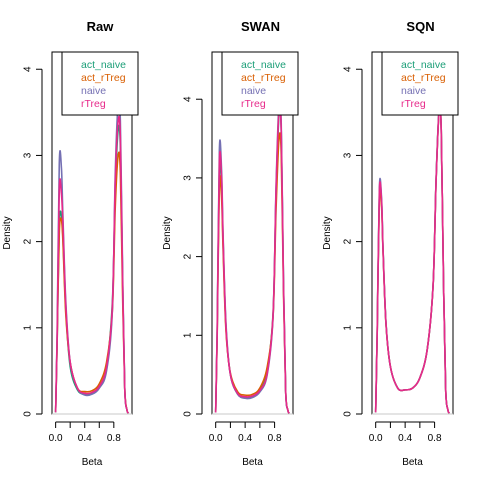  I want to click on panel-3-series-naive, so click(412, 259).